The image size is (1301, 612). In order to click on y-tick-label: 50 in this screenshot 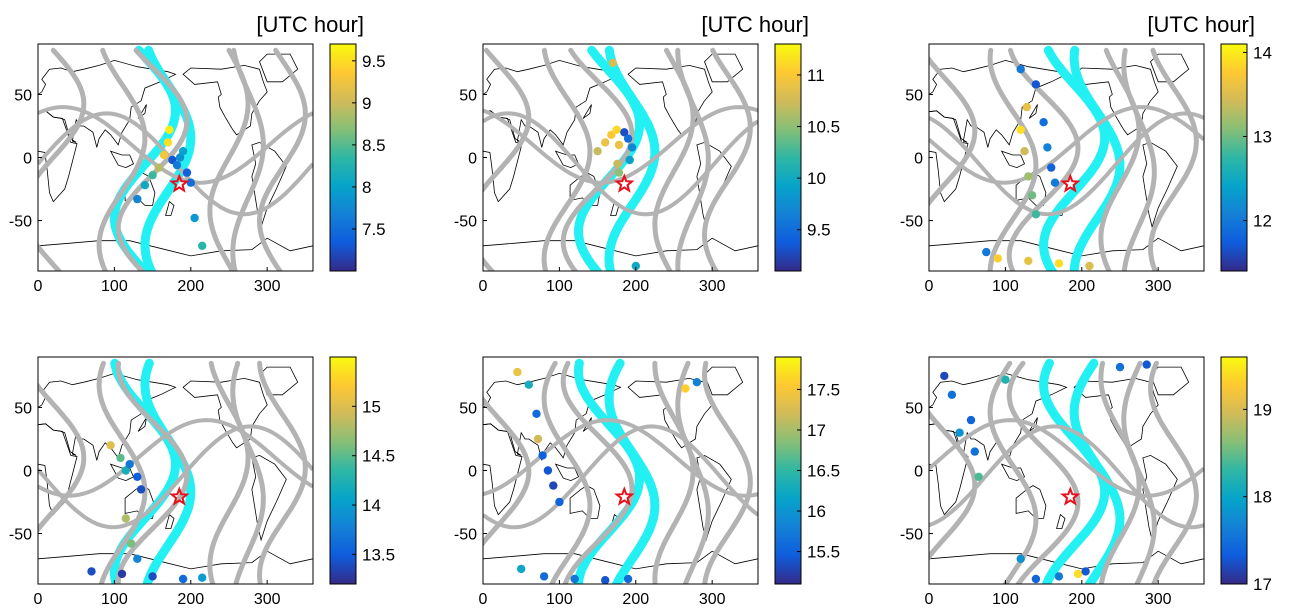, I will do `click(468, 408)`.